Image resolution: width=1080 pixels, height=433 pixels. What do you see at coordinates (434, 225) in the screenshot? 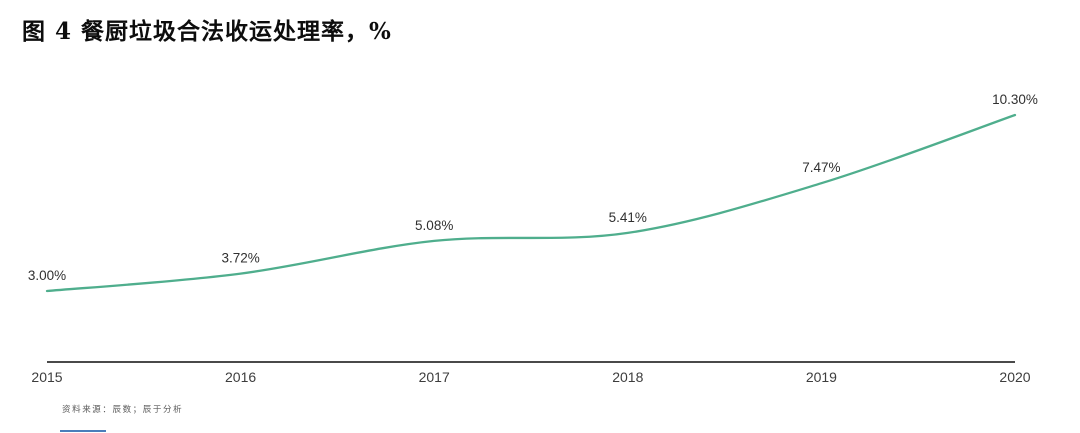
I see `data-label: 5.08%` at bounding box center [434, 225].